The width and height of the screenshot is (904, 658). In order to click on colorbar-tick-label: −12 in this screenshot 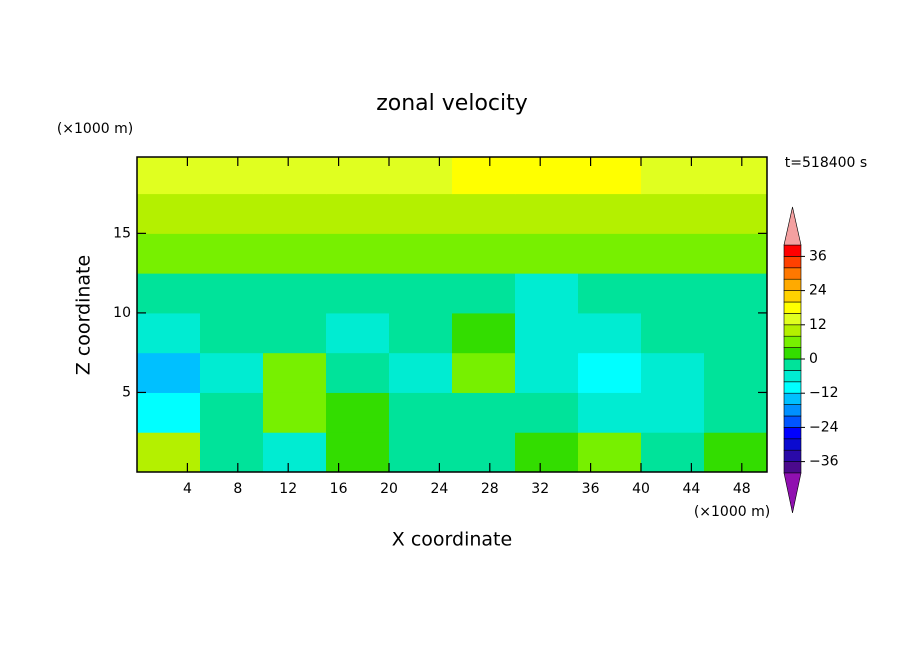, I will do `click(824, 393)`.